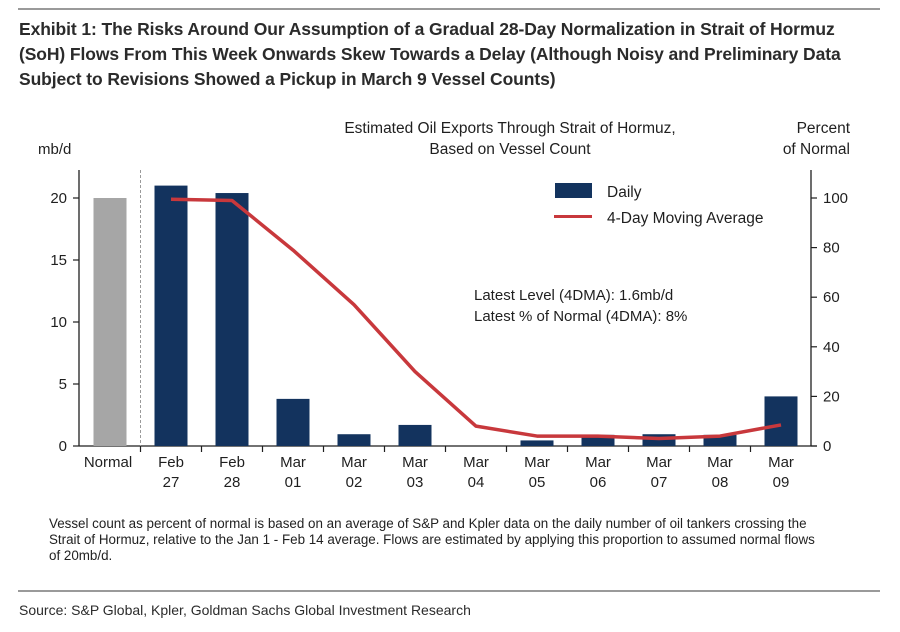 This screenshot has height=632, width=900. Describe the element at coordinates (573, 216) in the screenshot. I see `legend-swatch-moving-average` at that location.